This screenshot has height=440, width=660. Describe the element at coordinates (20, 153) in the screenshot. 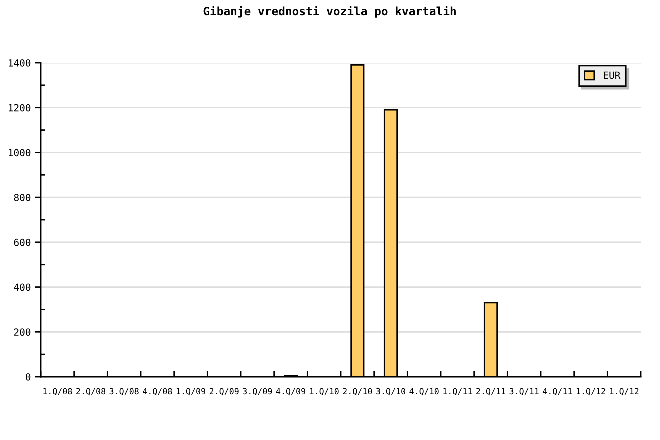

I see `y-tick-label: 1000` at that location.